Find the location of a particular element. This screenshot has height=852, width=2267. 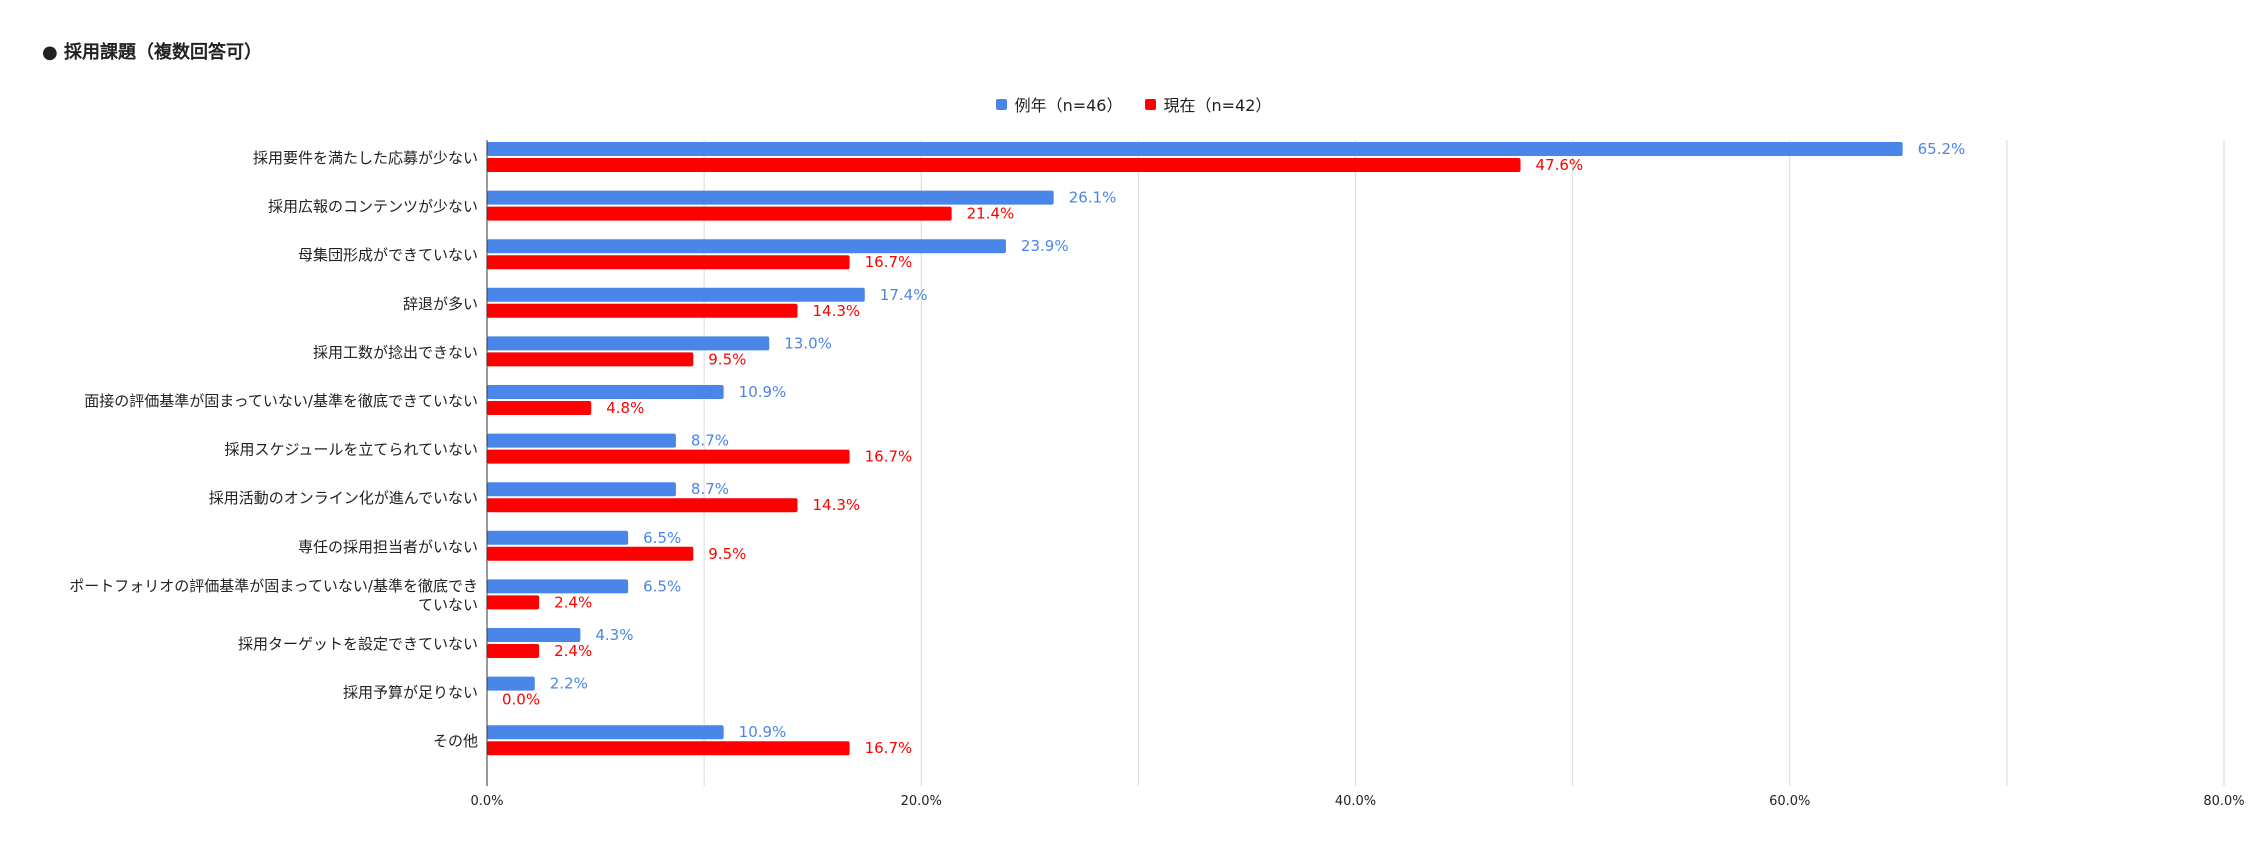

x-tick-label: 60.0% is located at coordinates (1789, 801).